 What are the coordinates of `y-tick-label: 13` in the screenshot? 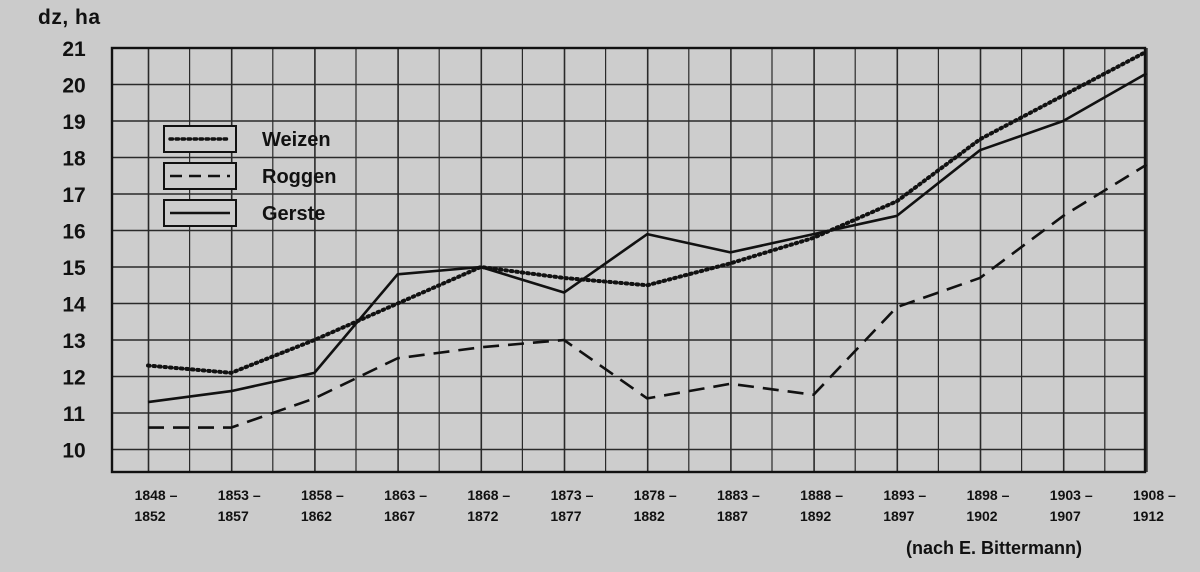 It's located at (73, 341).